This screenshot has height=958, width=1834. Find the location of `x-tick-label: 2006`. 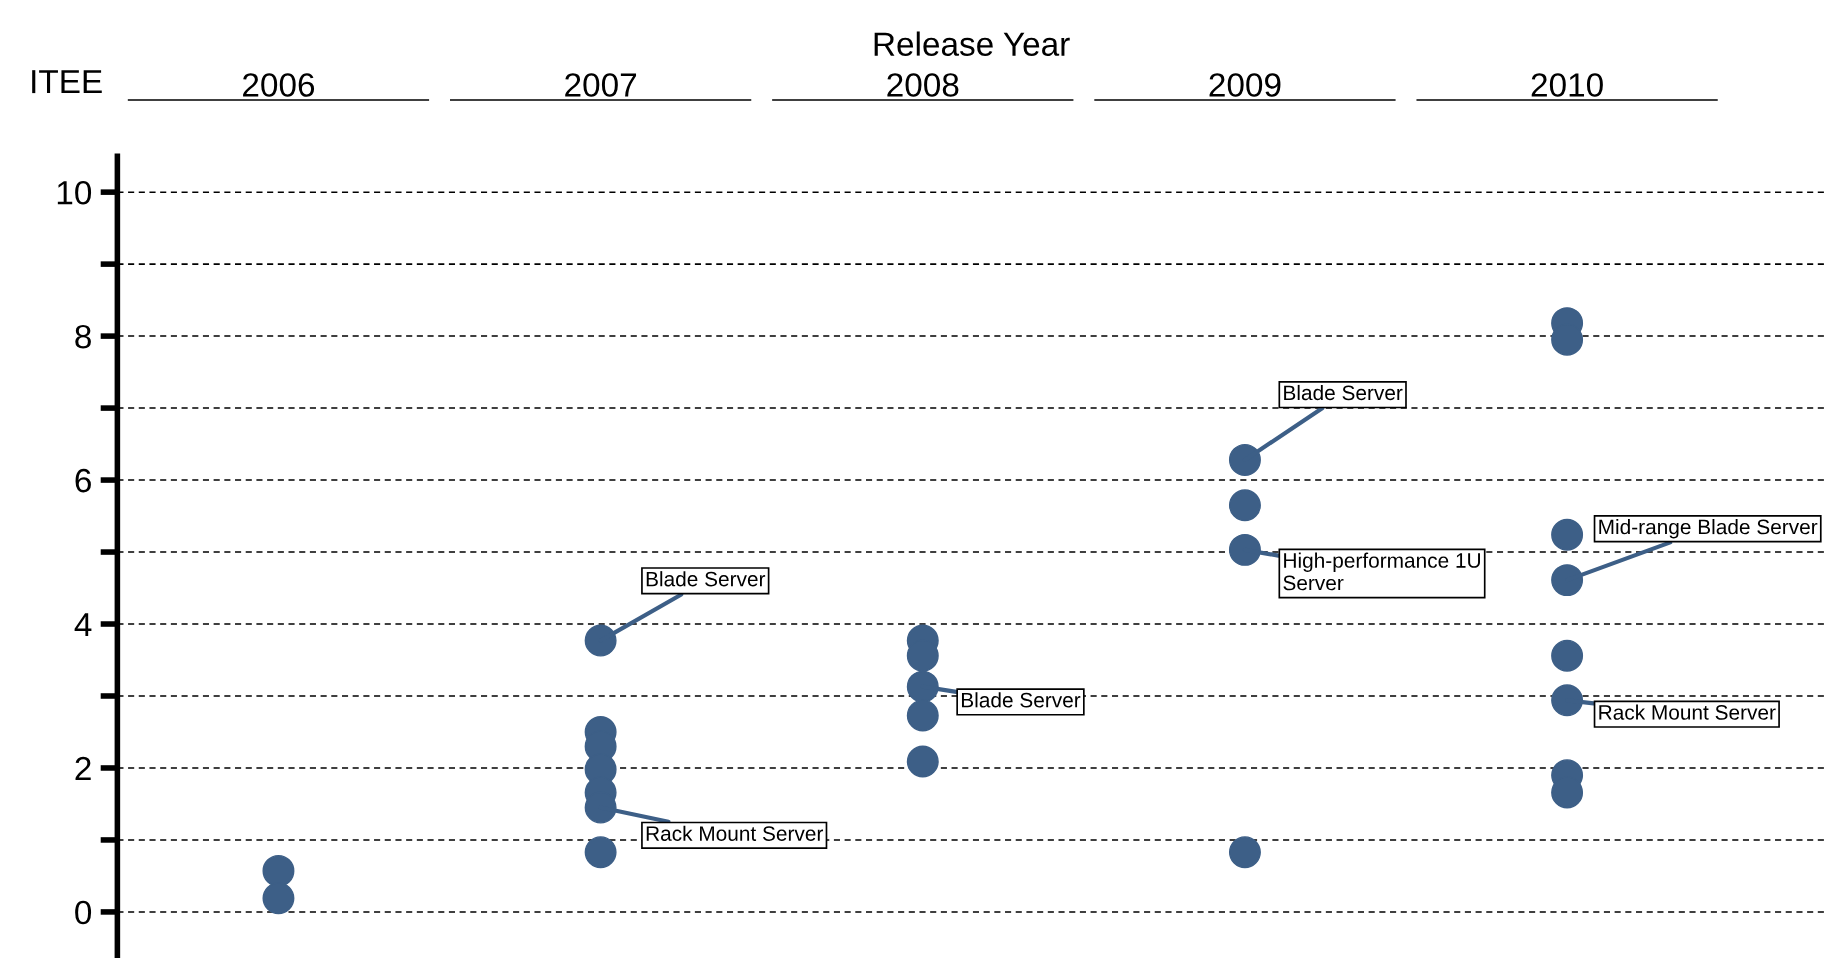

x-tick-label: 2006 is located at coordinates (279, 85).